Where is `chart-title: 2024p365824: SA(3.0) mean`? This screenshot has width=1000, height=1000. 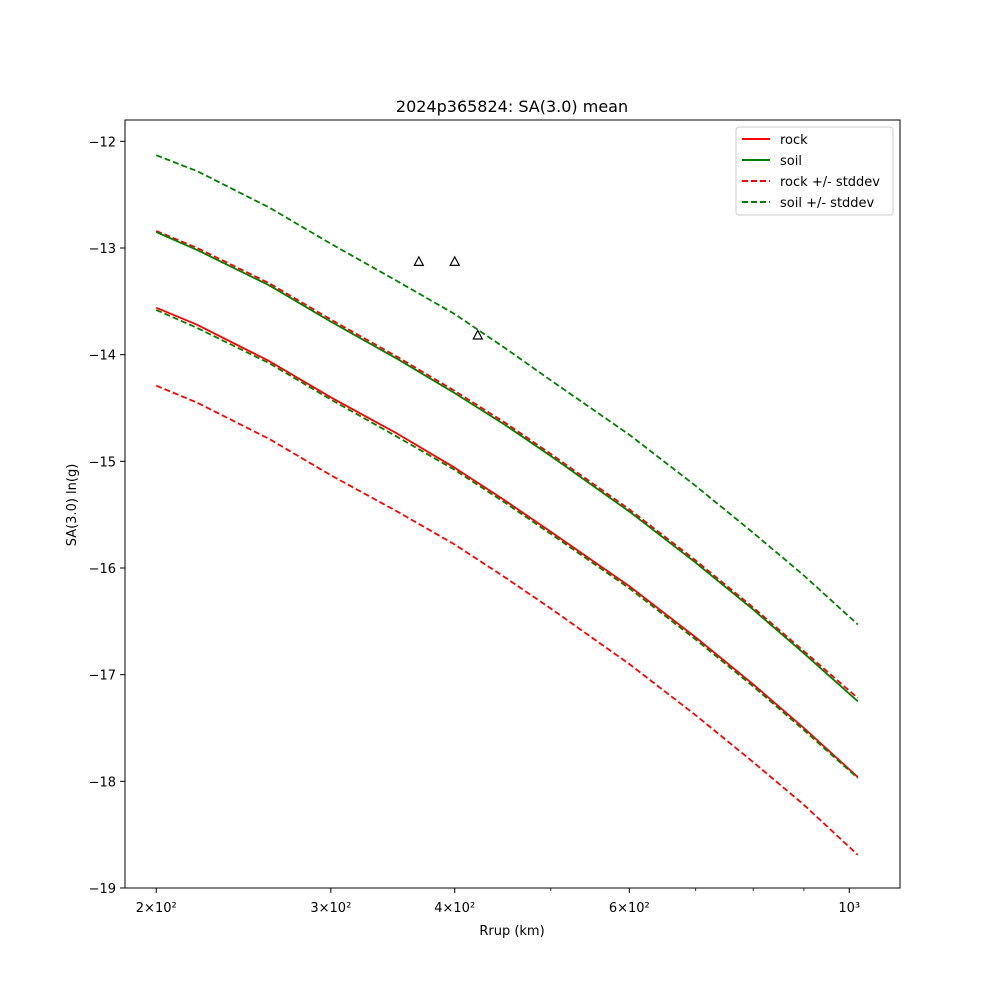
chart-title: 2024p365824: SA(3.0) mean is located at coordinates (512, 106).